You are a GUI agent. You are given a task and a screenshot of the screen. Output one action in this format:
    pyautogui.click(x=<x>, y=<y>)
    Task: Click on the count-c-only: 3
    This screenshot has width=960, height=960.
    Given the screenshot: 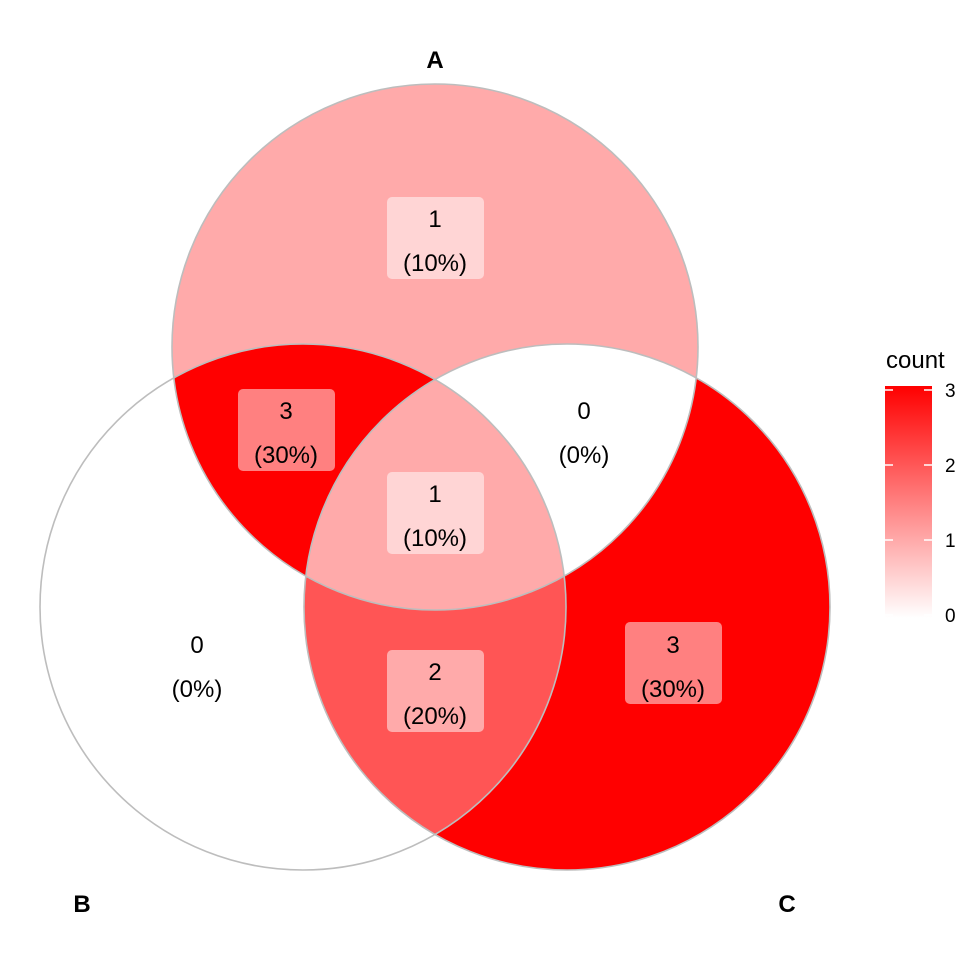 What is the action you would take?
    pyautogui.click(x=672, y=645)
    